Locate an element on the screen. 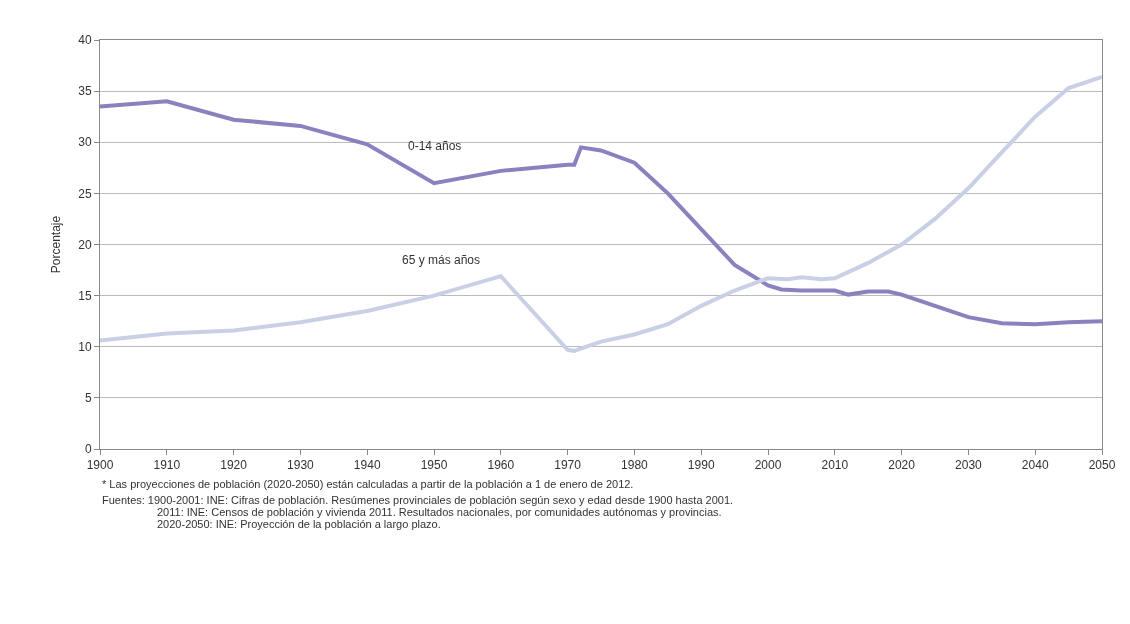  x-tick-label: 1920 is located at coordinates (234, 465).